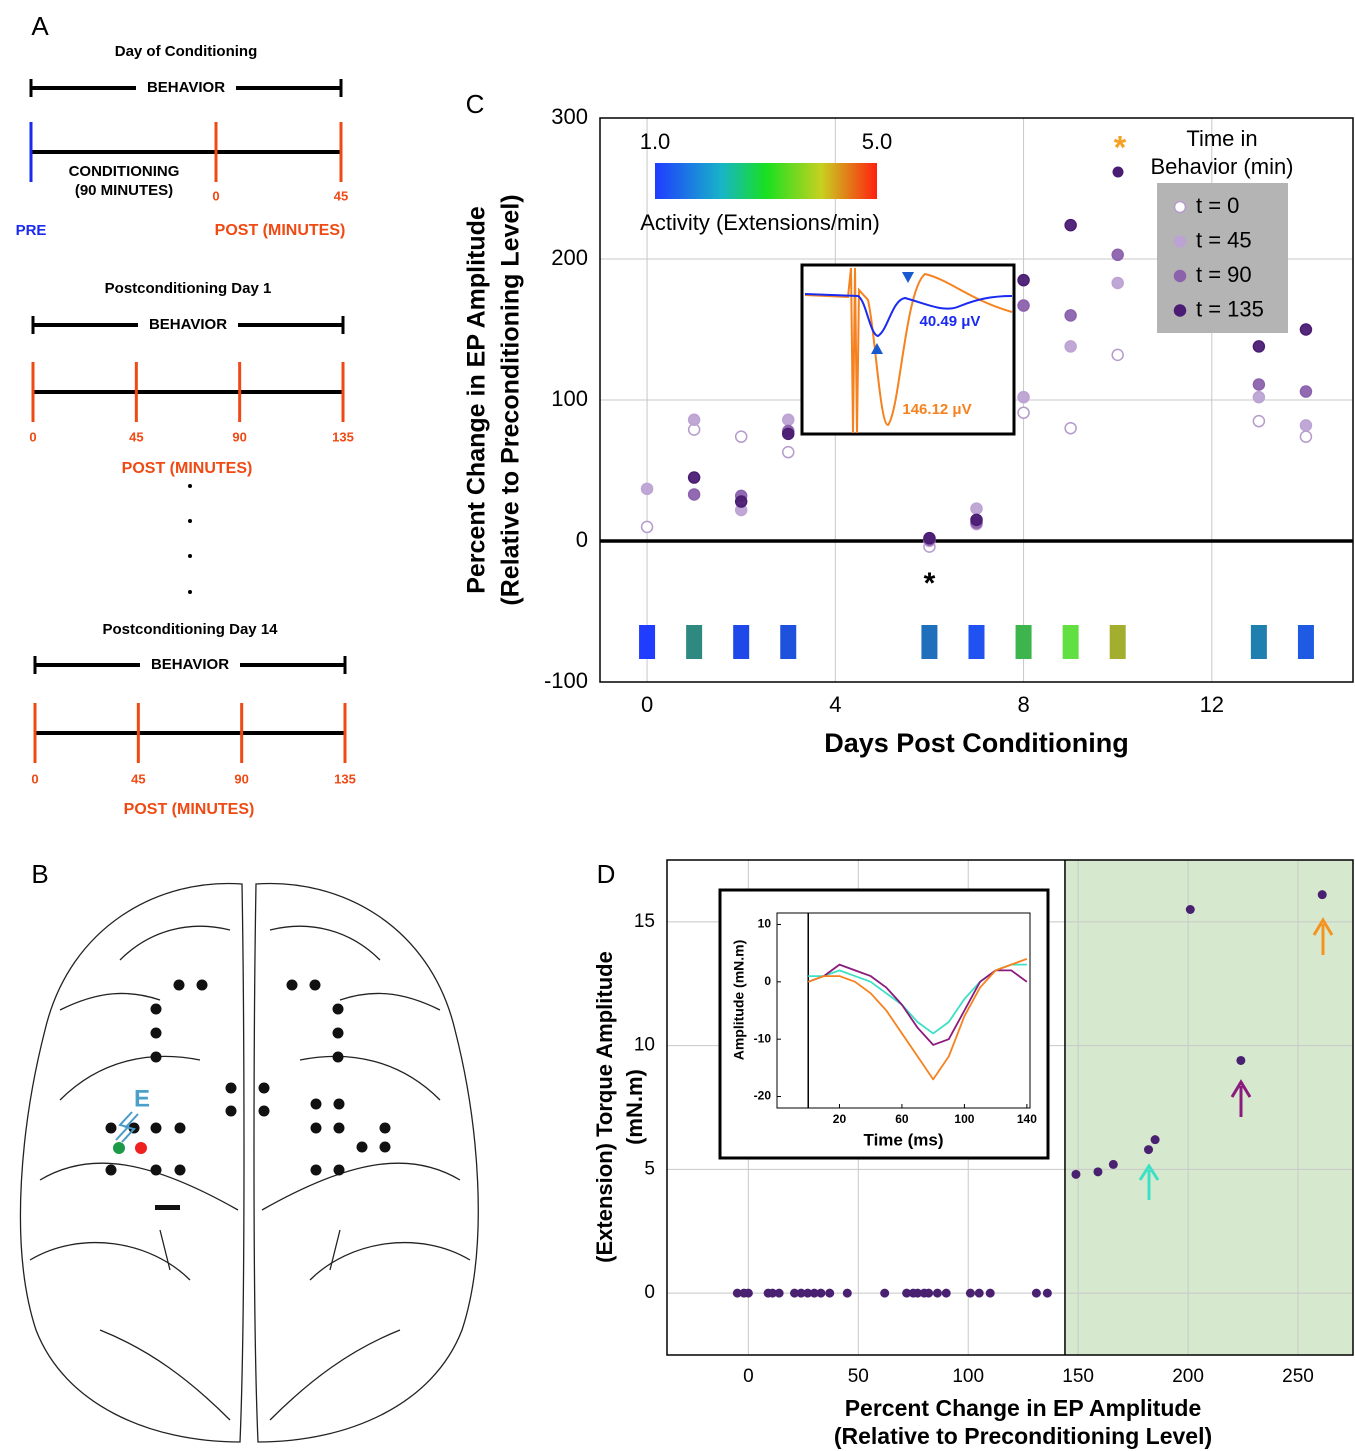 The width and height of the screenshot is (1355, 1451). I want to click on legend-label: t = 45, so click(1224, 239).